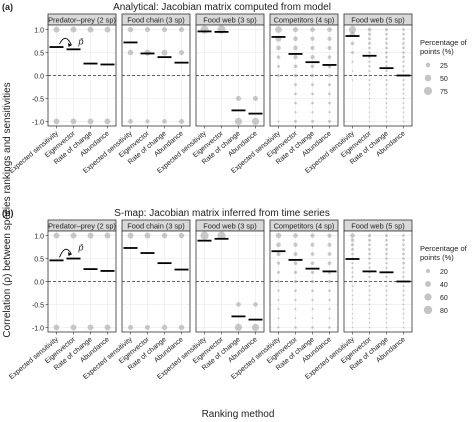 The image size is (474, 422). Describe the element at coordinates (7, 7) in the screenshot. I see `panel-letter: (a)` at that location.